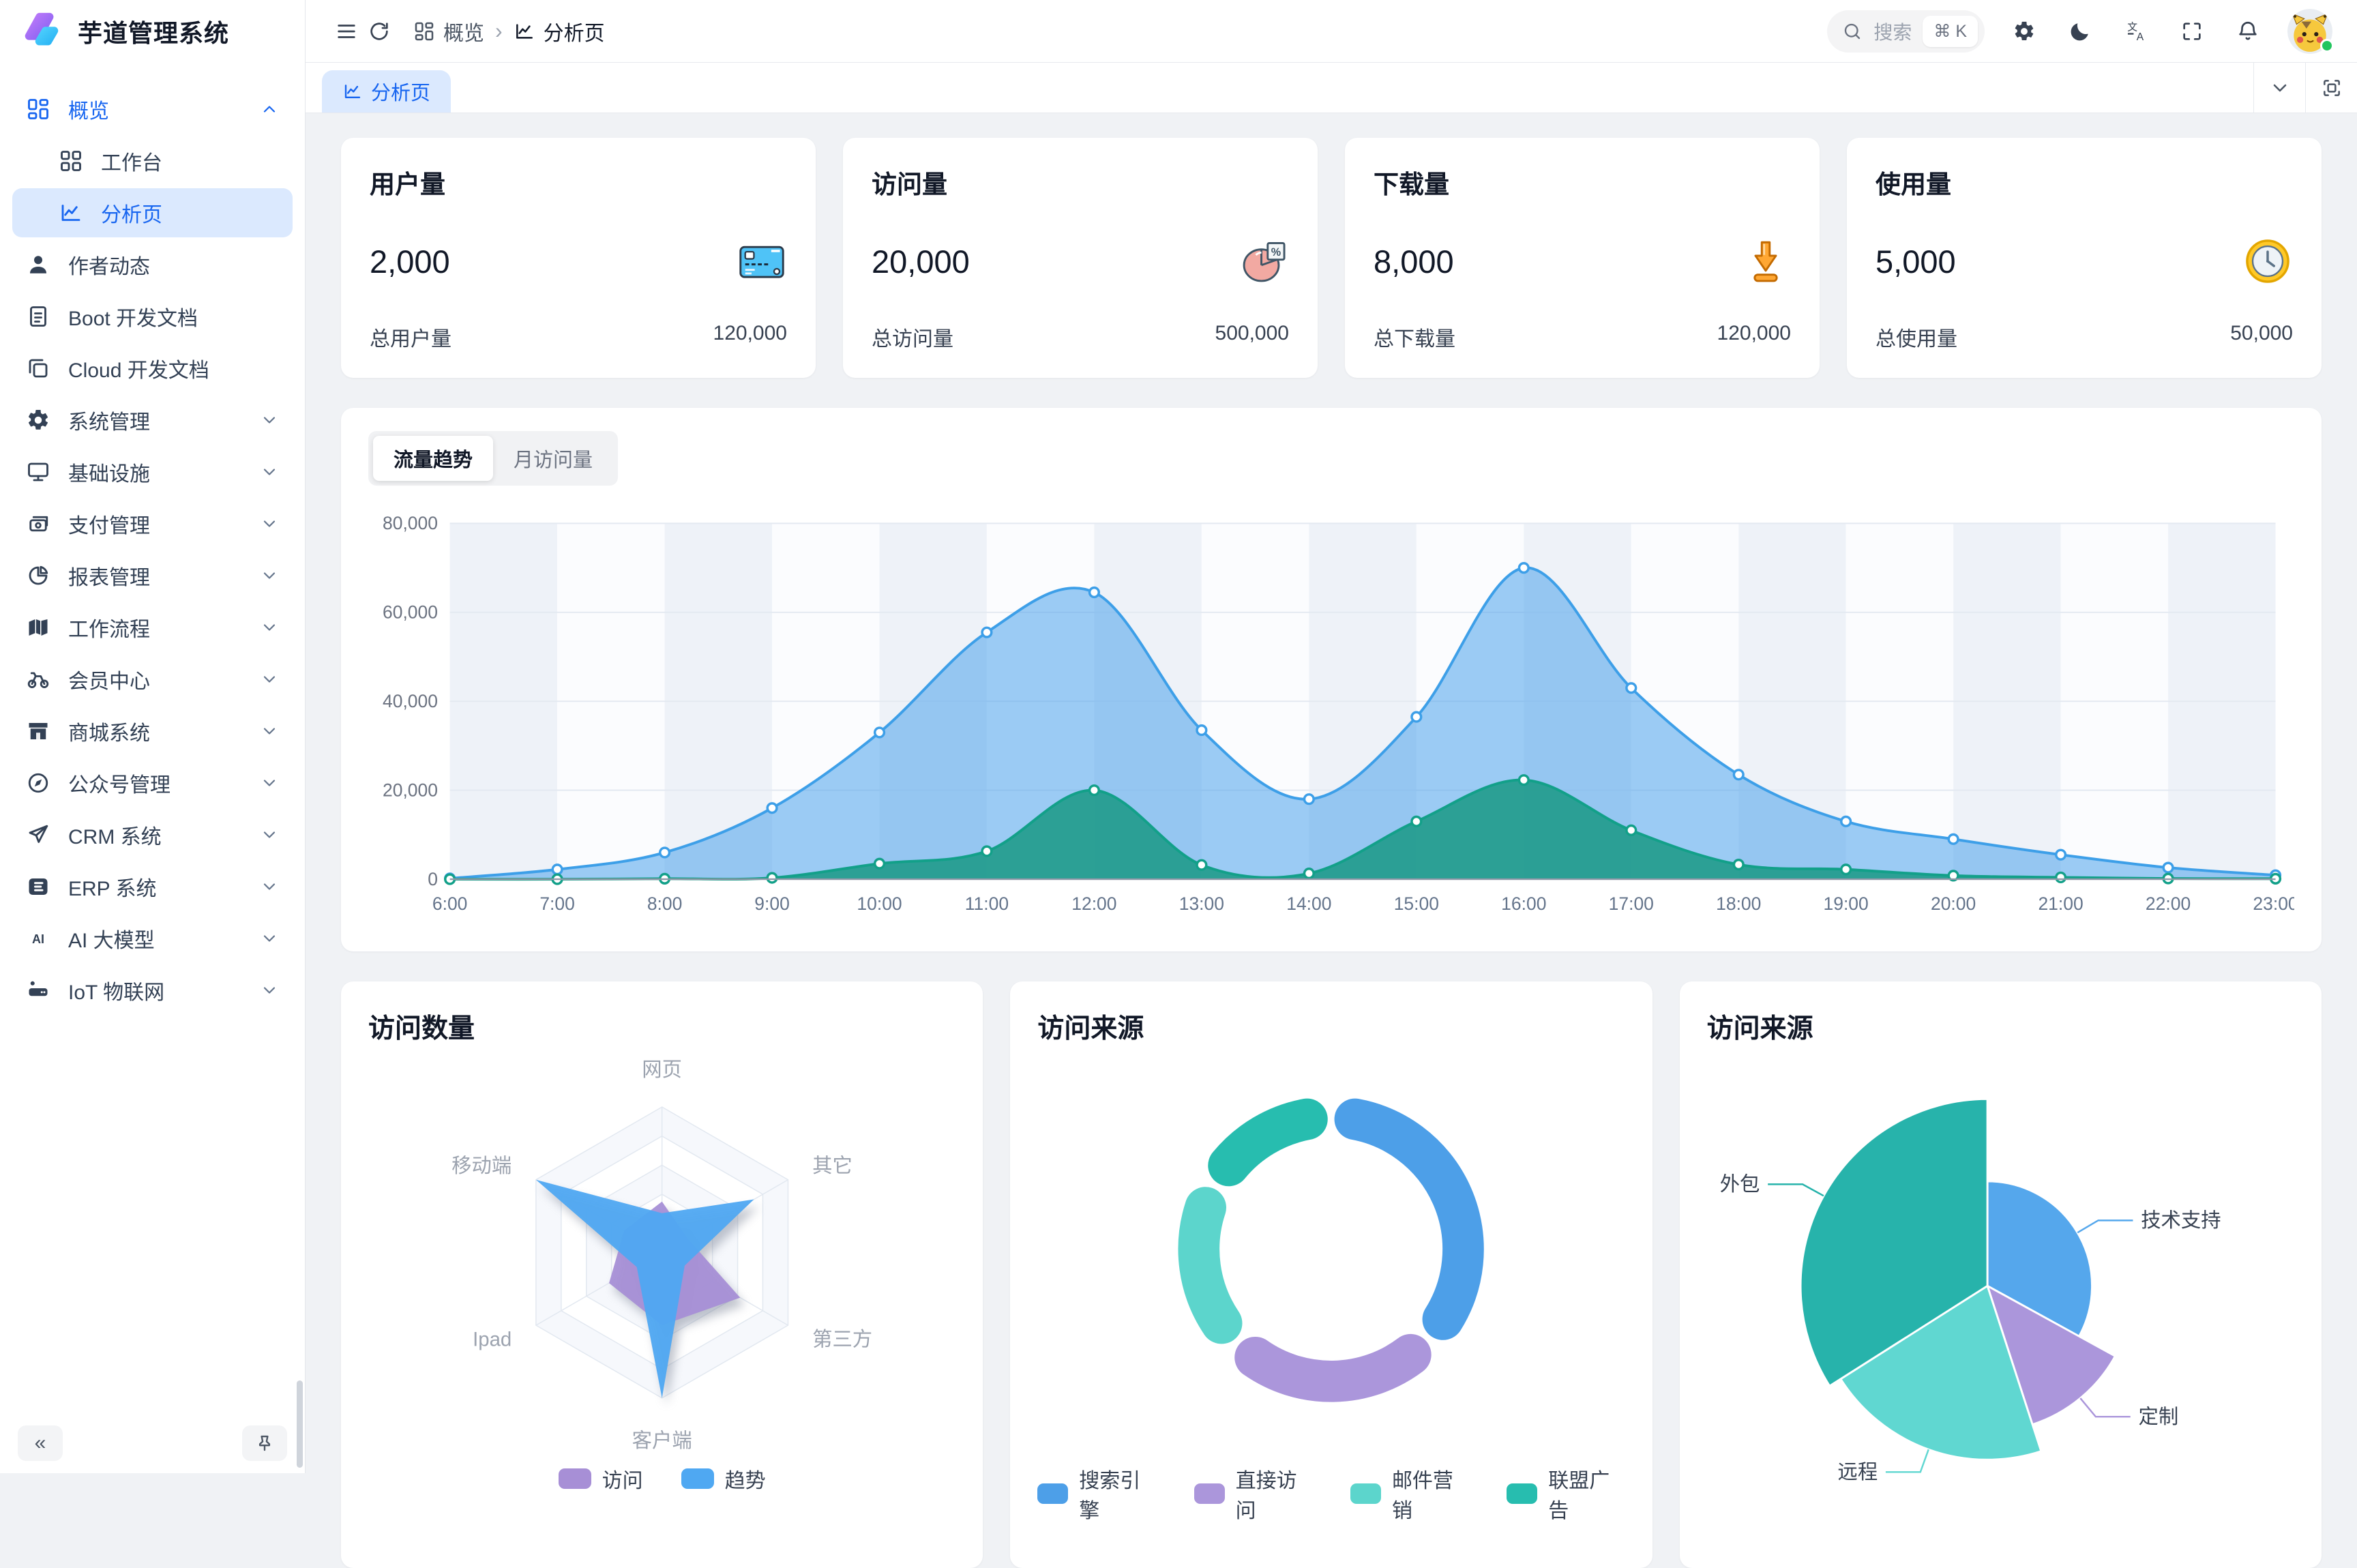 The image size is (2357, 1568). What do you see at coordinates (152, 939) in the screenshot?
I see `sidebar-item-ai: AI AI 大模型` at bounding box center [152, 939].